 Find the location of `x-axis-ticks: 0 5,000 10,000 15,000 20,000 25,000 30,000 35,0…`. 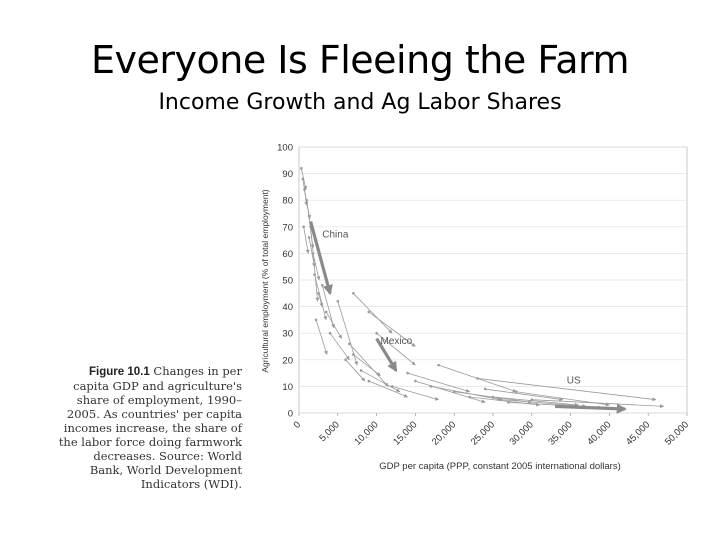

x-axis-ticks: 0 5,000 10,000 15,000 20,000 25,000 30,000 35,0… is located at coordinates (491, 433).